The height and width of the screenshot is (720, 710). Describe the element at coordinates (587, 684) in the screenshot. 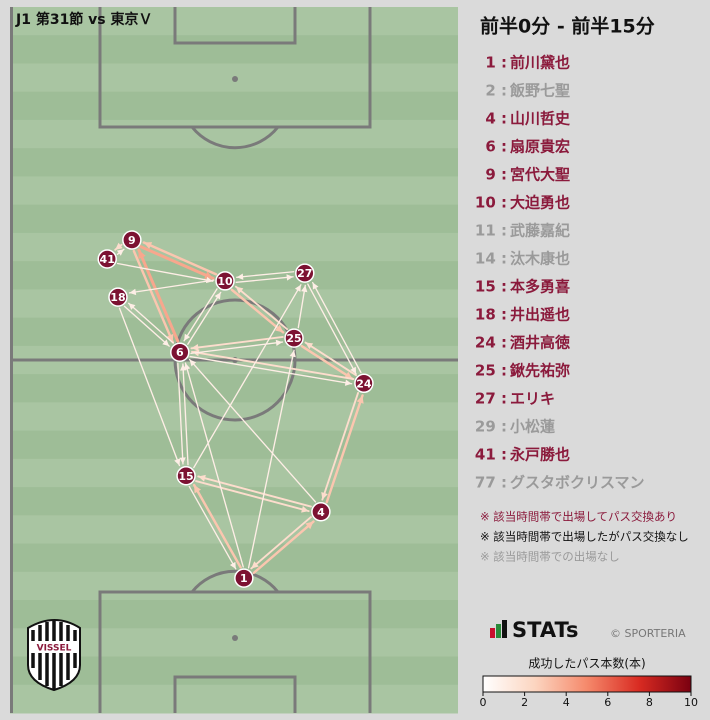

I see `colorbar` at that location.